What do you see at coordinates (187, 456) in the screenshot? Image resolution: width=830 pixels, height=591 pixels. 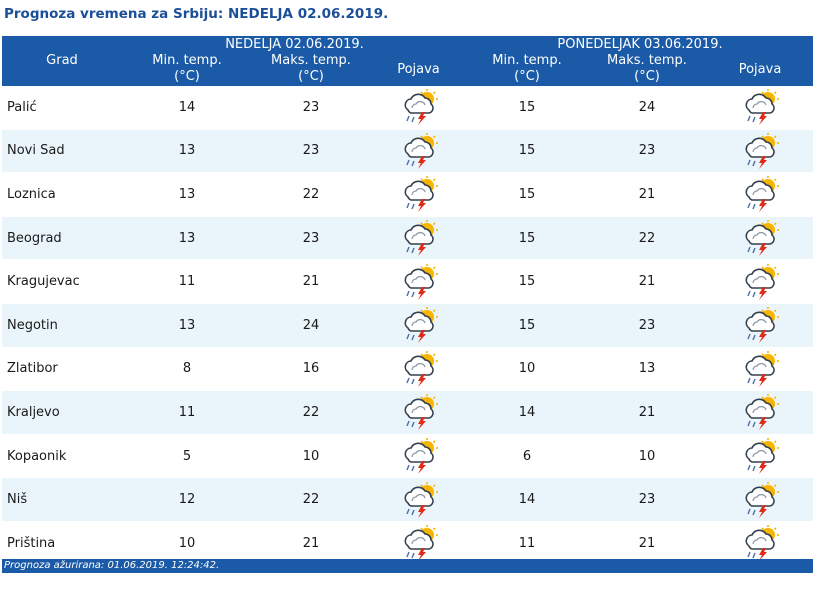 I see `day1-min-temp: 5` at bounding box center [187, 456].